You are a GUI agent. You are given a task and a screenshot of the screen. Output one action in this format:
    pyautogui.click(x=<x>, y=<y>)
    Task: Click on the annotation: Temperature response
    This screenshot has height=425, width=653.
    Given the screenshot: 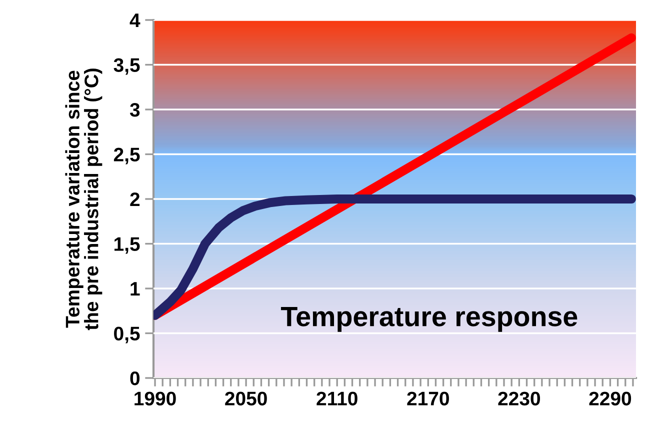 What is the action you would take?
    pyautogui.click(x=429, y=319)
    